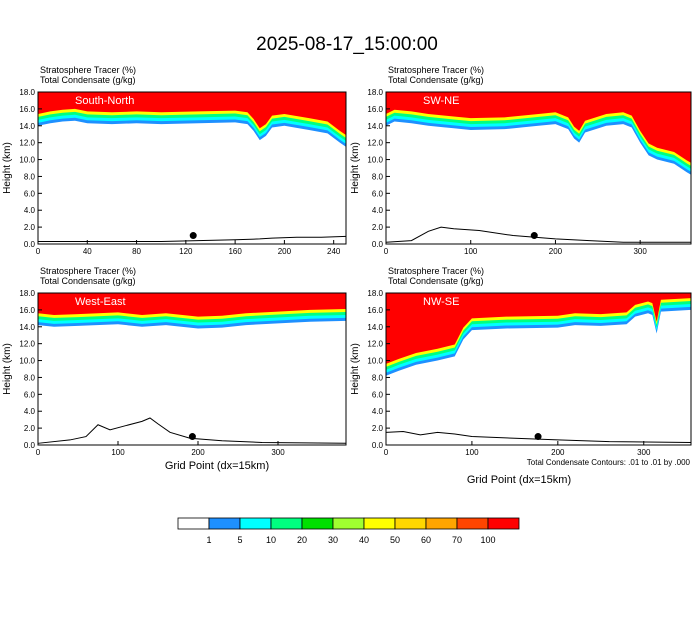 The height and width of the screenshot is (617, 695). What do you see at coordinates (136, 251) in the screenshot?
I see `x-tick-label: 80` at bounding box center [136, 251].